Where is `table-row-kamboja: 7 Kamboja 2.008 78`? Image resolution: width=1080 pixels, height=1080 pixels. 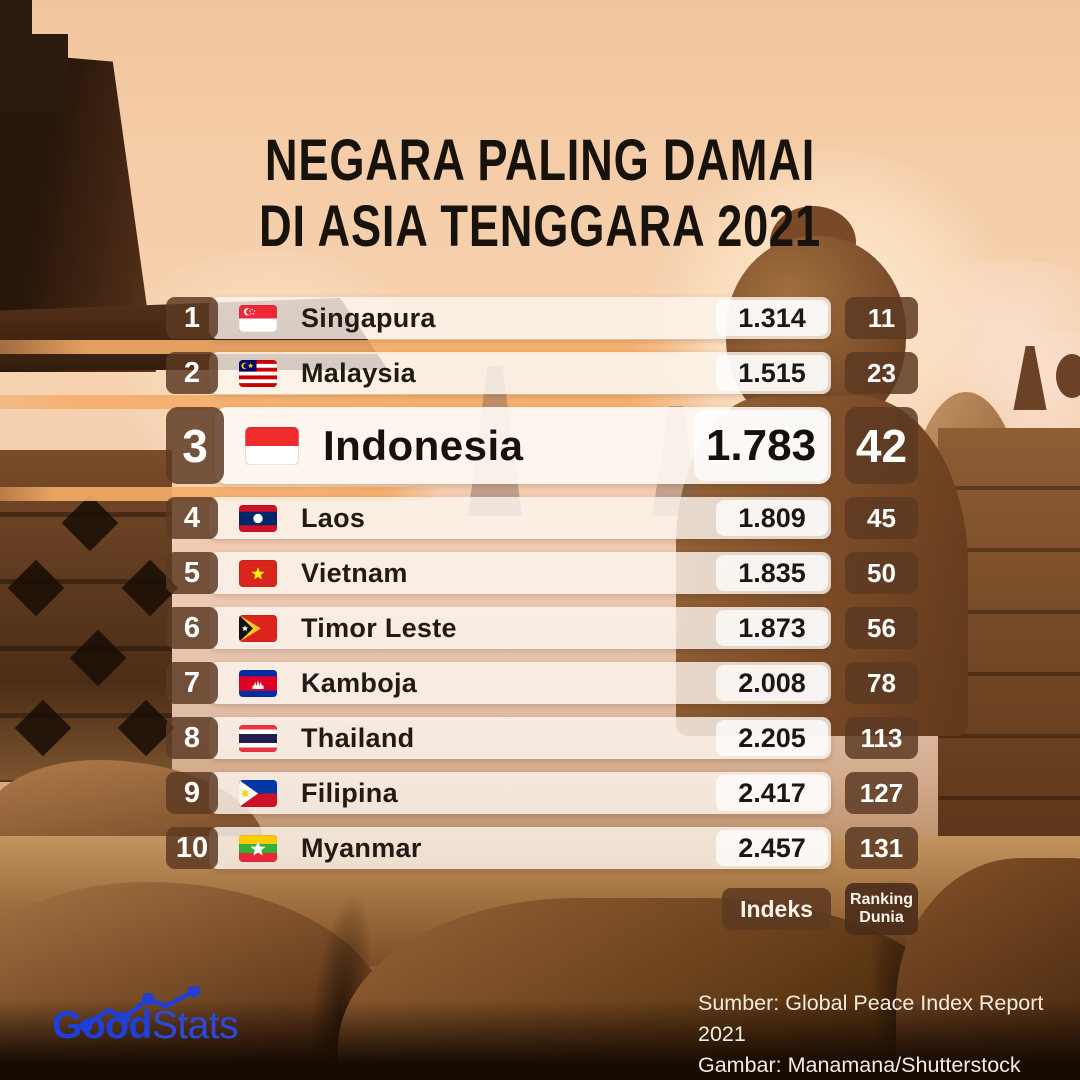 table-row-kamboja: 7 Kamboja 2.008 78 is located at coordinates (542, 683).